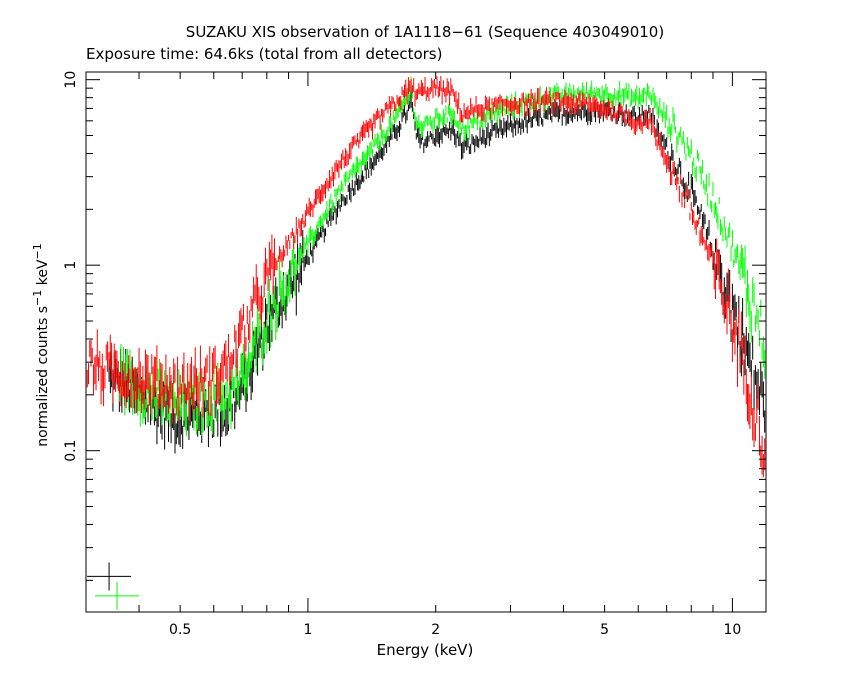 Image resolution: width=850 pixels, height=680 pixels. I want to click on x-tick-label-1: 1, so click(307, 630).